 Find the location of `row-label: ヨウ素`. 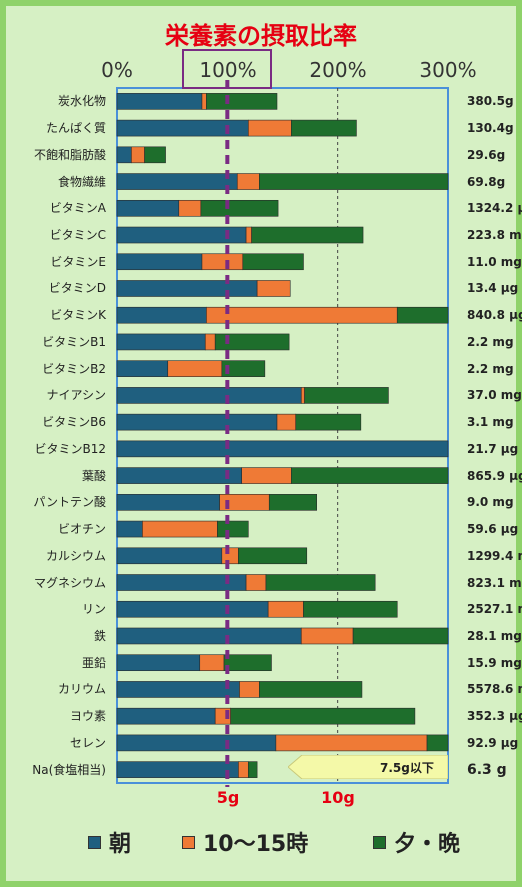

row-label: ヨウ素 is located at coordinates (87, 716).